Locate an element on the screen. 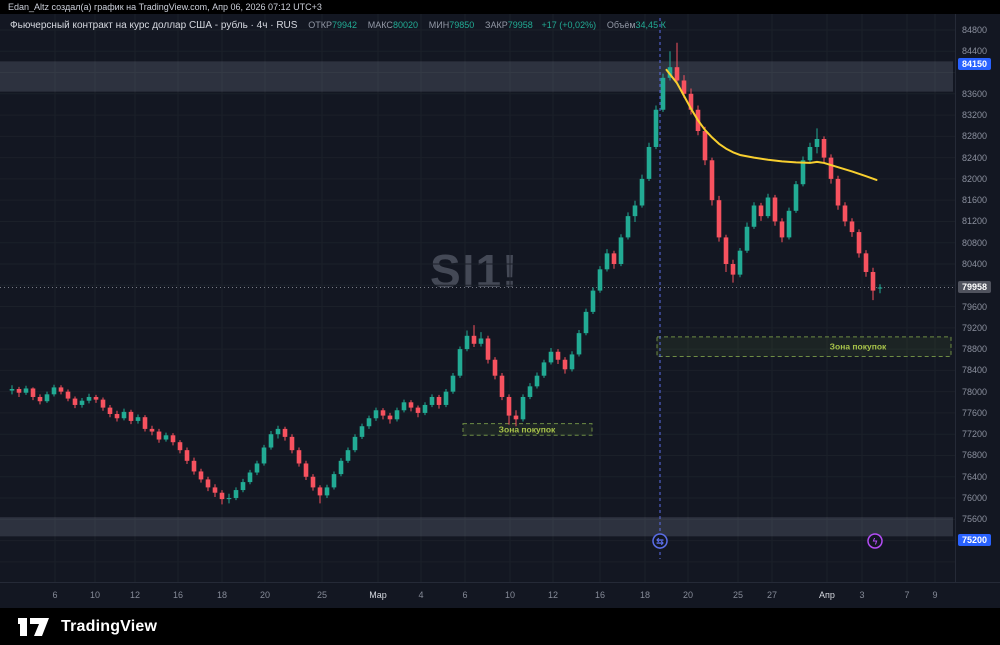 The width and height of the screenshot is (1000, 645). time-tick-label: Апр is located at coordinates (827, 595).